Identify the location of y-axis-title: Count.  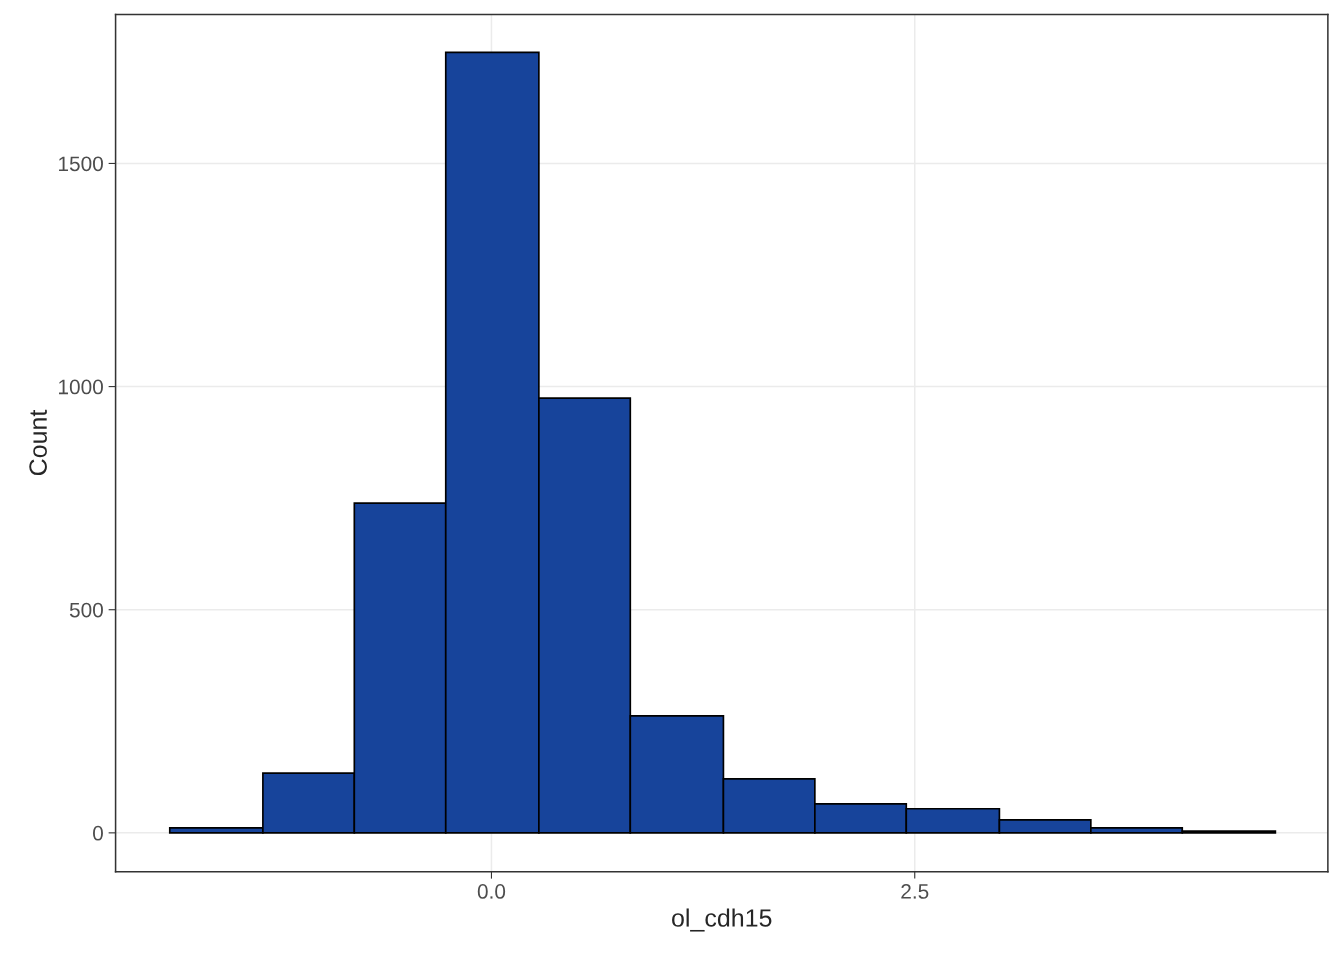
(38, 442).